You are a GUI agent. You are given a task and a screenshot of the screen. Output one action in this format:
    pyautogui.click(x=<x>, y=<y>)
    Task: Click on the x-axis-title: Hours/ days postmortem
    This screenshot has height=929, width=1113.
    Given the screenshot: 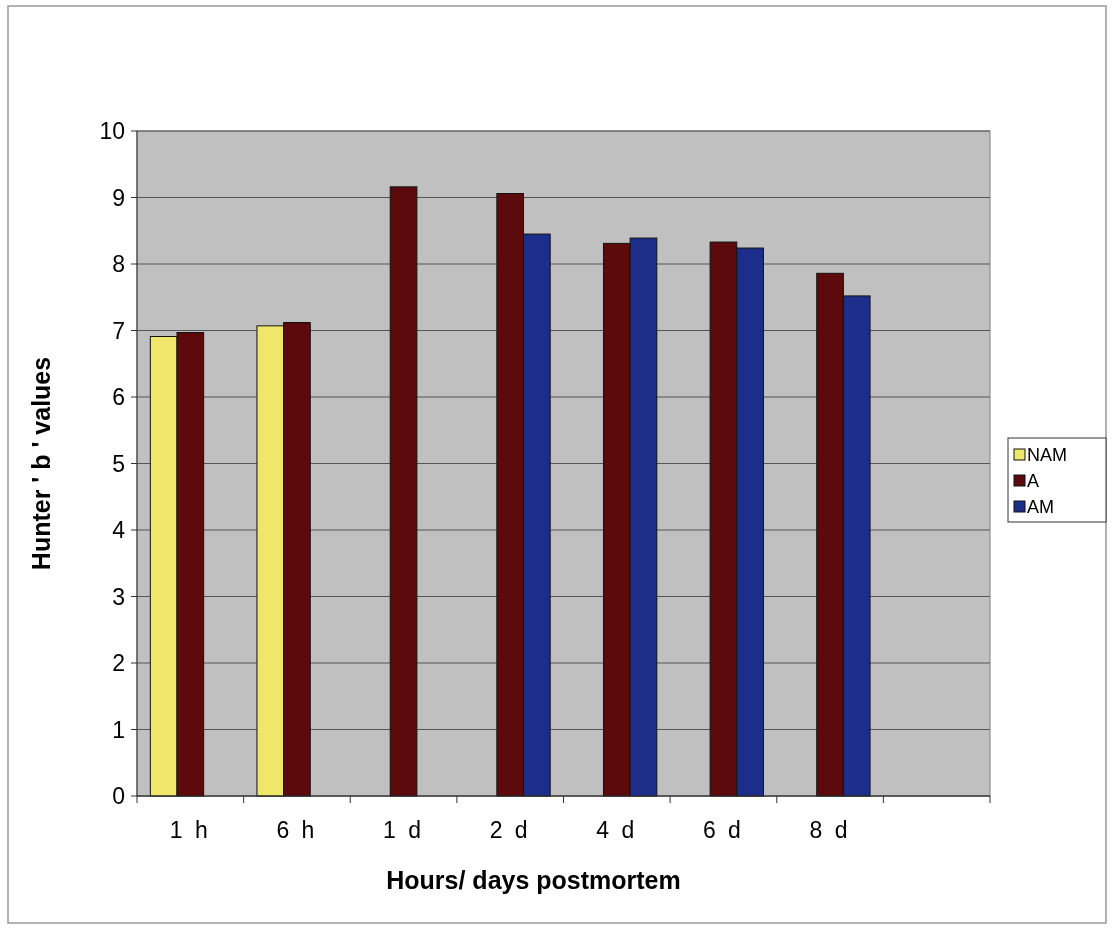 What is the action you would take?
    pyautogui.click(x=533, y=880)
    